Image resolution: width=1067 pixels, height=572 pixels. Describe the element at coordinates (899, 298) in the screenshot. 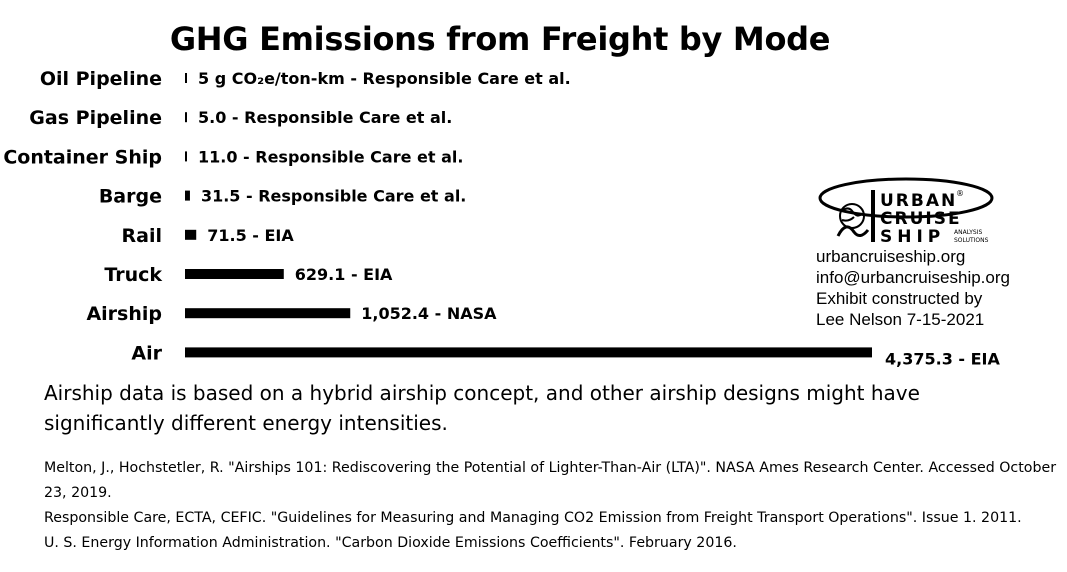

I see `credit-line-1: Exhibit constructed by` at that location.